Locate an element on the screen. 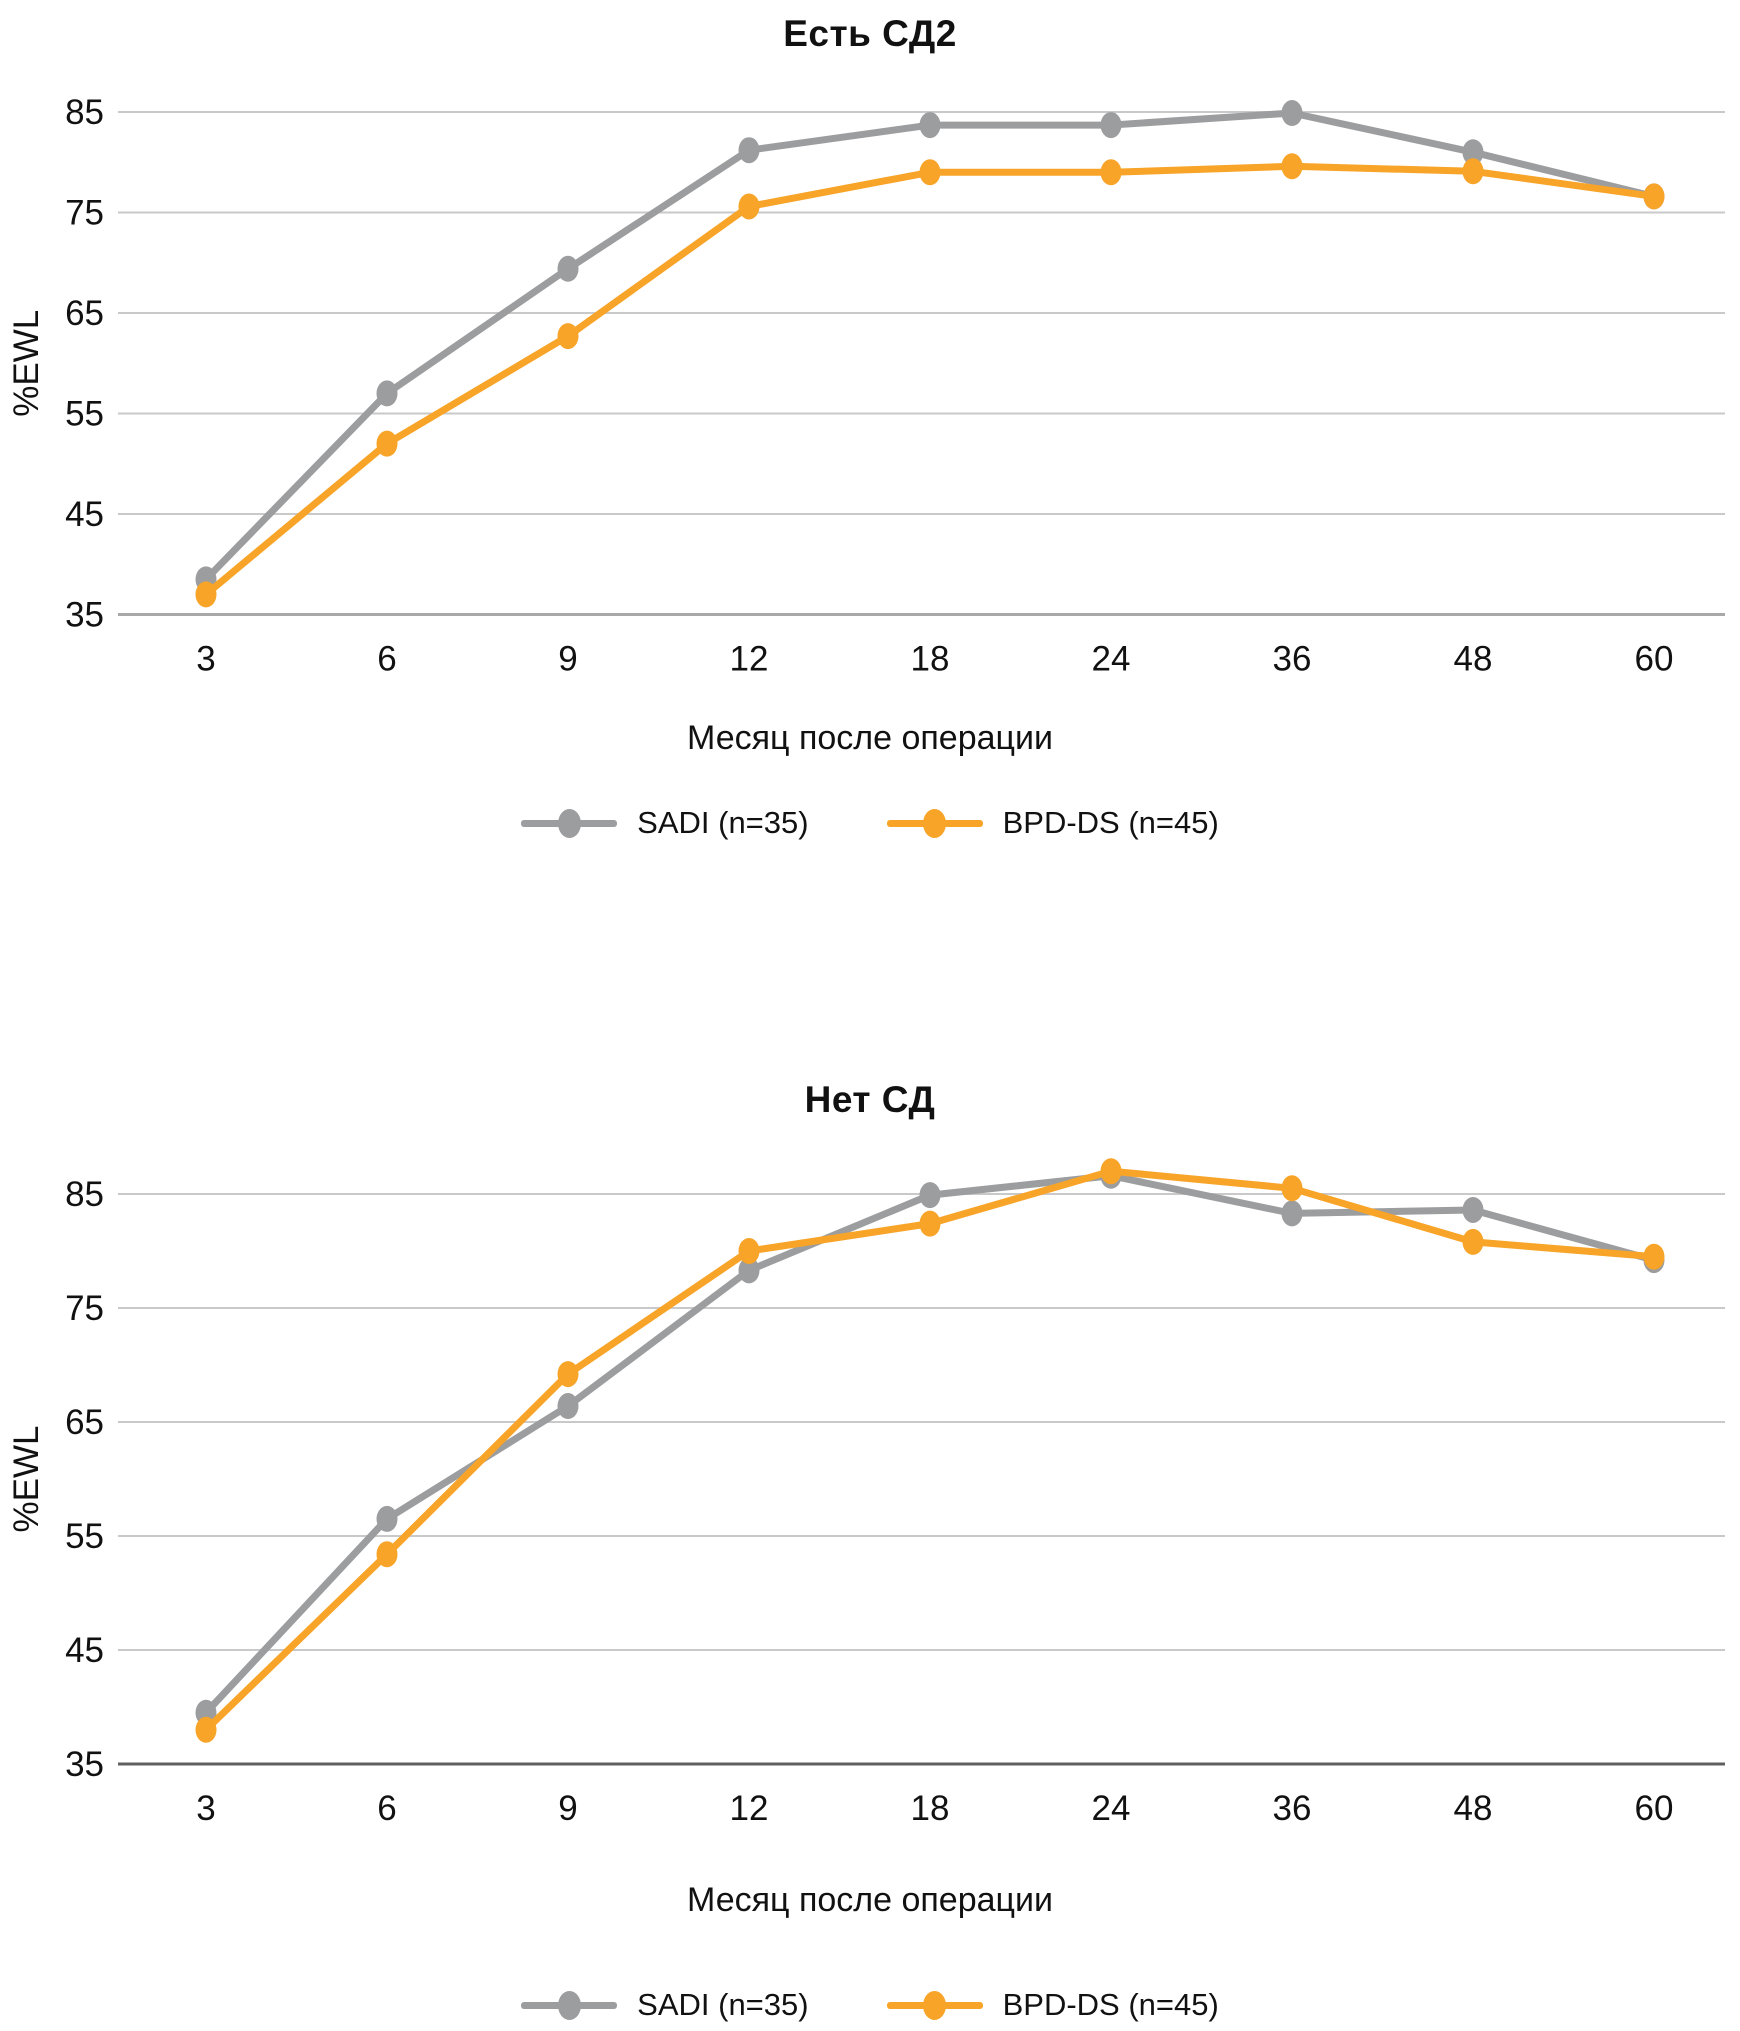 The image size is (1740, 2031). chart-title: Нет СД is located at coordinates (870, 1099).